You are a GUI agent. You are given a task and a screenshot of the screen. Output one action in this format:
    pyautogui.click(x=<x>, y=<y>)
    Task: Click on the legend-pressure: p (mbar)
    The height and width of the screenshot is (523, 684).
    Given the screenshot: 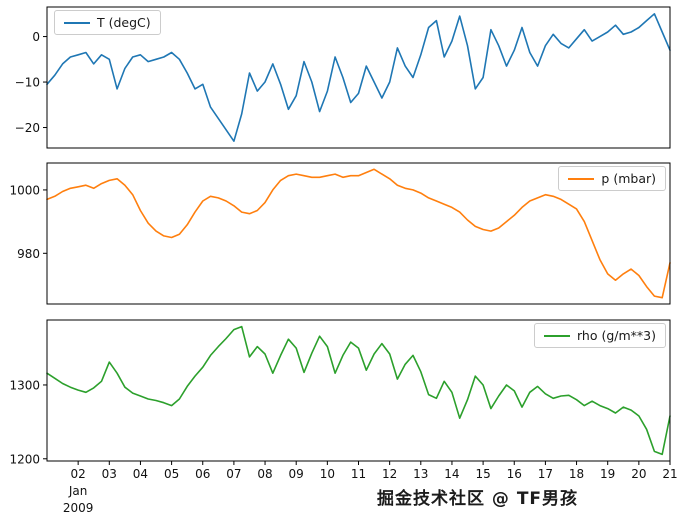 What is the action you would take?
    pyautogui.click(x=612, y=178)
    